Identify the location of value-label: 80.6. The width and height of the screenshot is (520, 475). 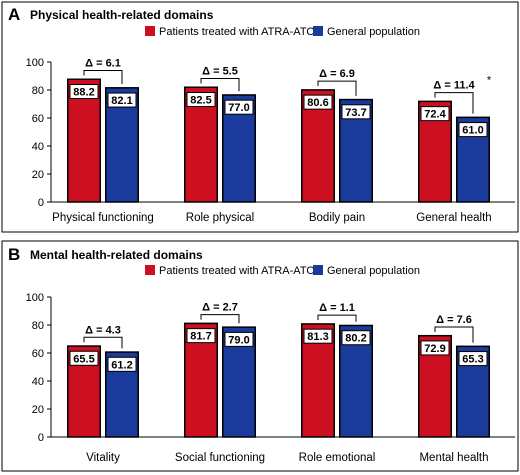
(317, 103).